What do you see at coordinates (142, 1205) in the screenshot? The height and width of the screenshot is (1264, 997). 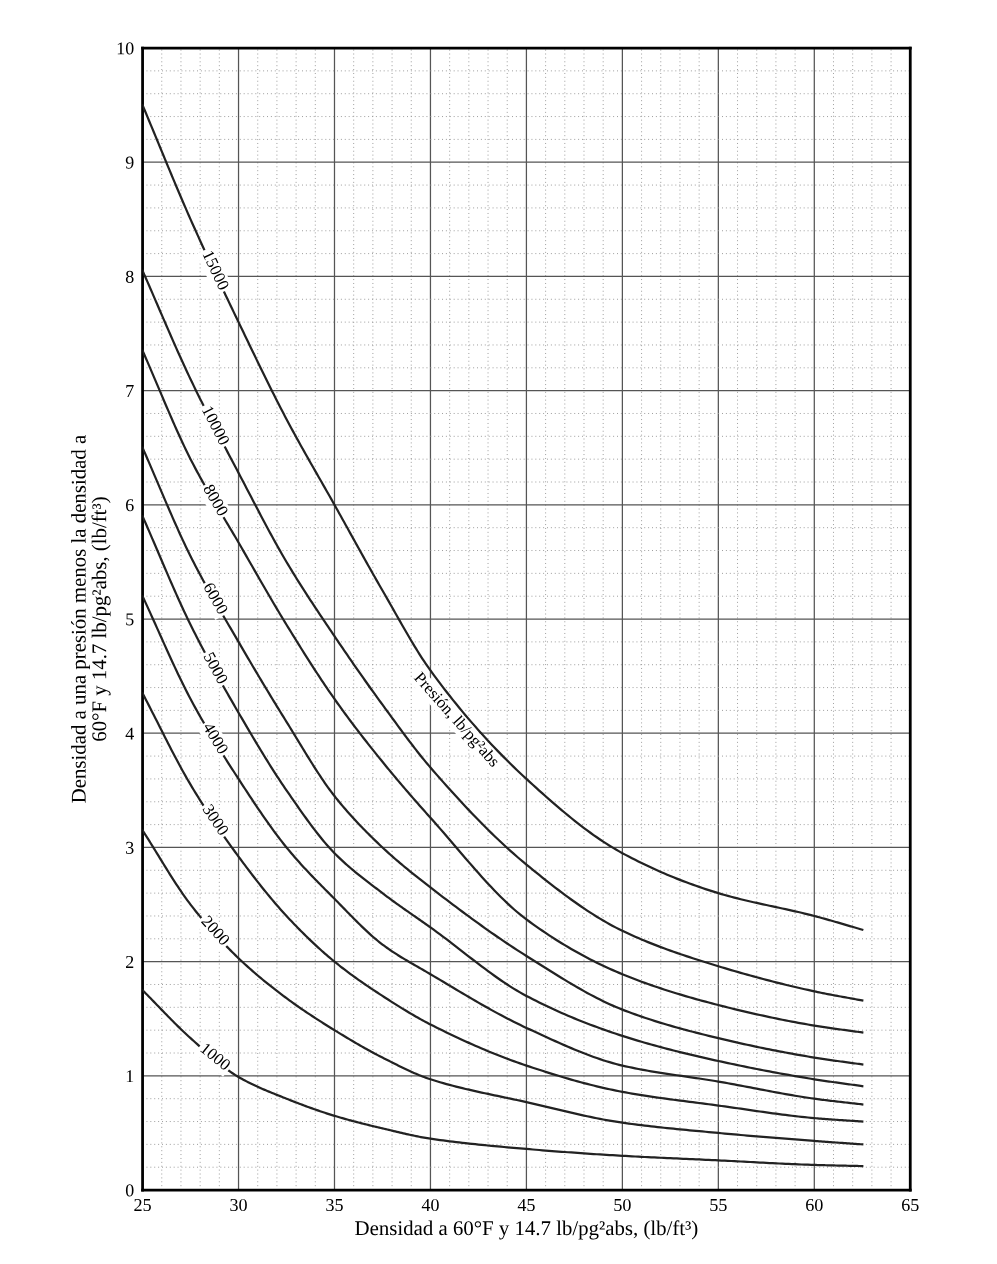 I see `x-tick-label: 25` at bounding box center [142, 1205].